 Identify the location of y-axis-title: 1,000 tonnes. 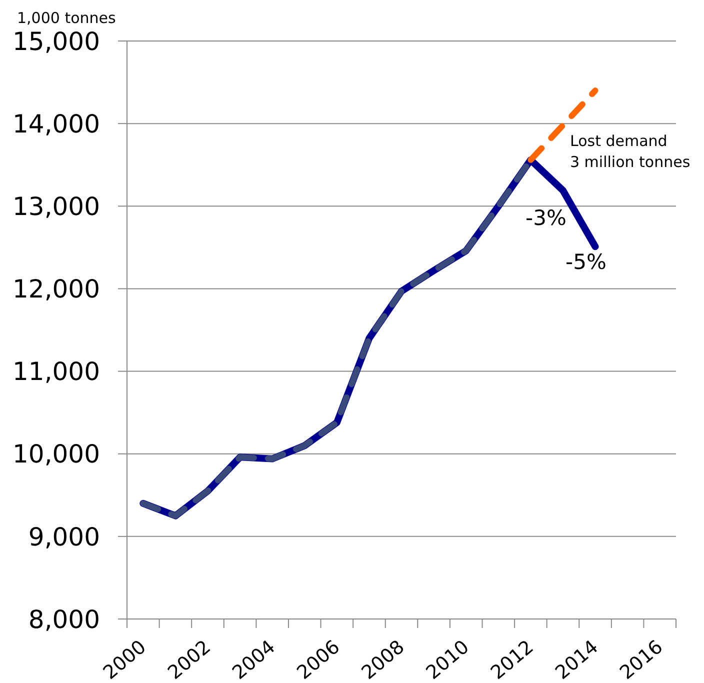
(66, 18).